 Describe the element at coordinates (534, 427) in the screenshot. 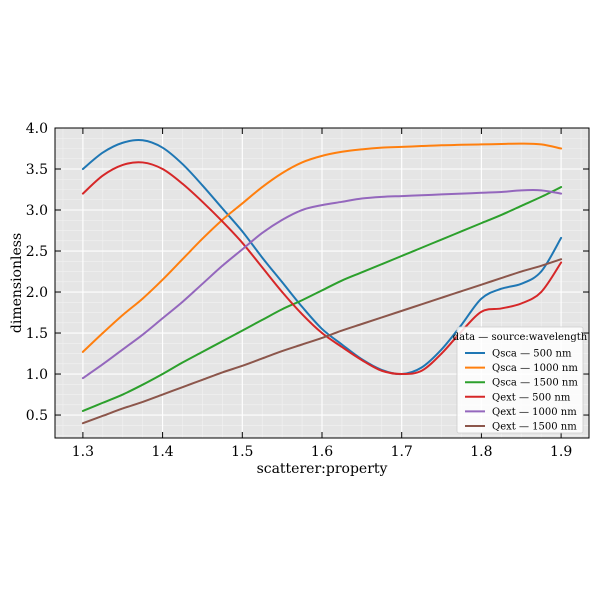

I see `legend-label: Qext — 1500 nm` at that location.